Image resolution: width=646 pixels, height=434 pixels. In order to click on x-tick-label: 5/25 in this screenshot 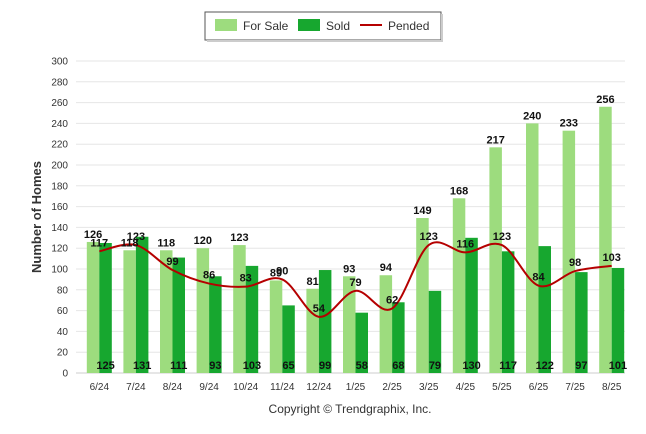, I will do `click(502, 387)`.